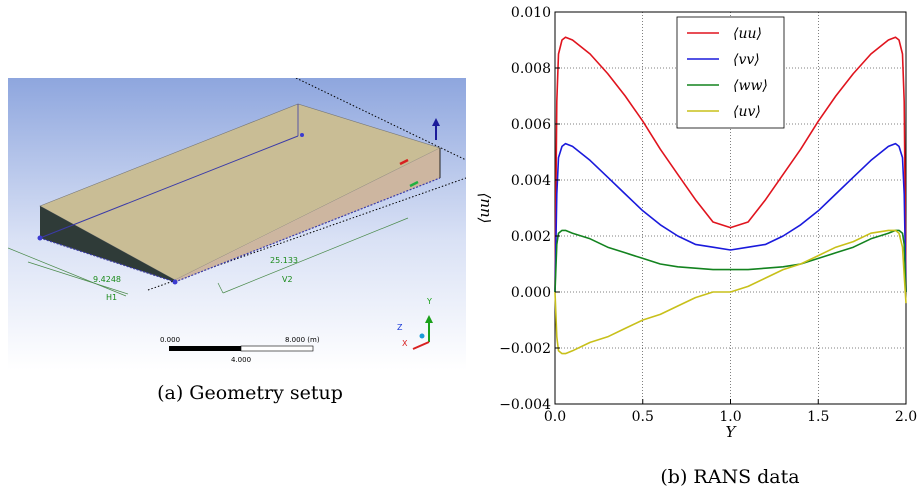 Image resolution: width=918 pixels, height=500 pixels. What do you see at coordinates (746, 60) in the screenshot?
I see `legend-label: ⟨vv⟩` at bounding box center [746, 60].